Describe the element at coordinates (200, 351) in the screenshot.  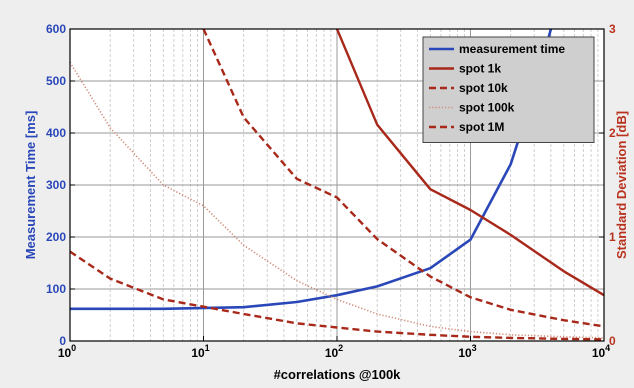
I see `x-tick-label: 10¹` at that location.